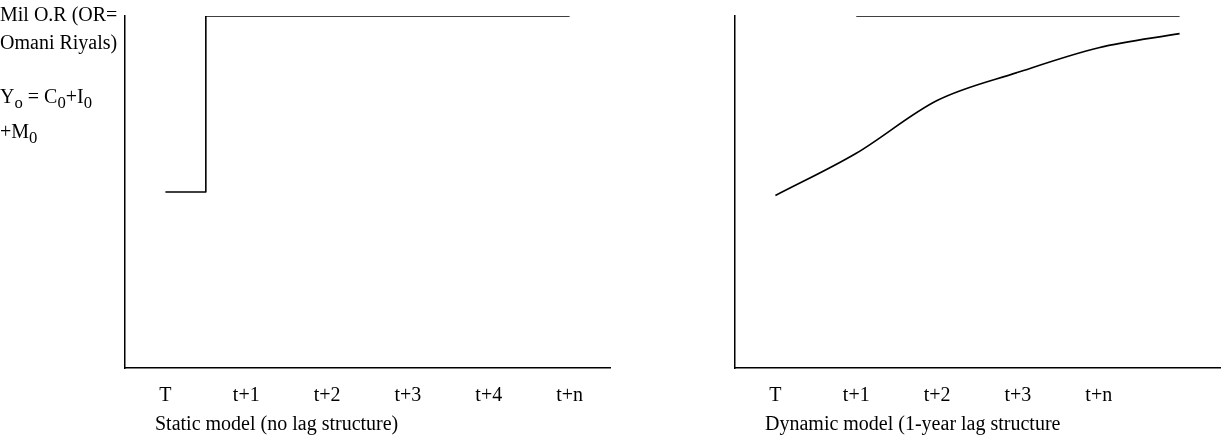  What do you see at coordinates (46, 116) in the screenshot?
I see `text: Y$_{o}$ = C$_{0}$+I$_{0}$ +M$_{0}$` at bounding box center [46, 116].